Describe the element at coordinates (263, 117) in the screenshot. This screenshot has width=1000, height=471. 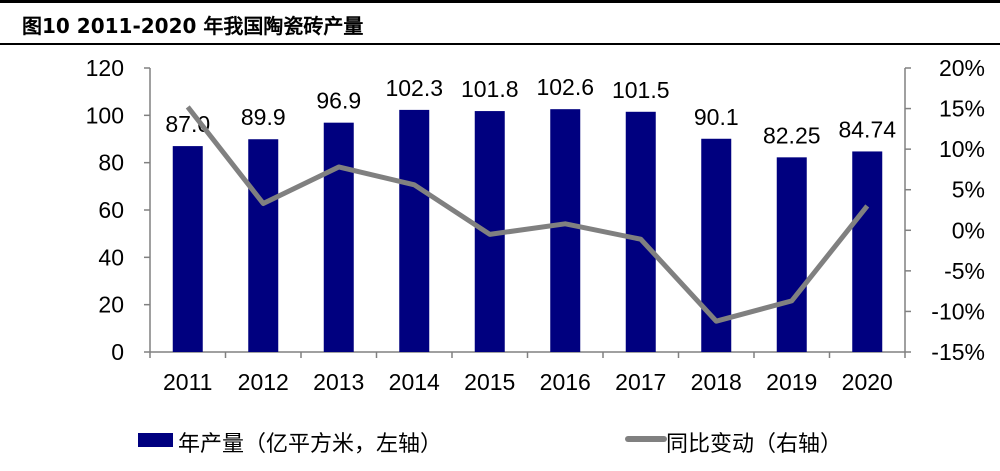
I see `bar-value-label: 89.9` at that location.